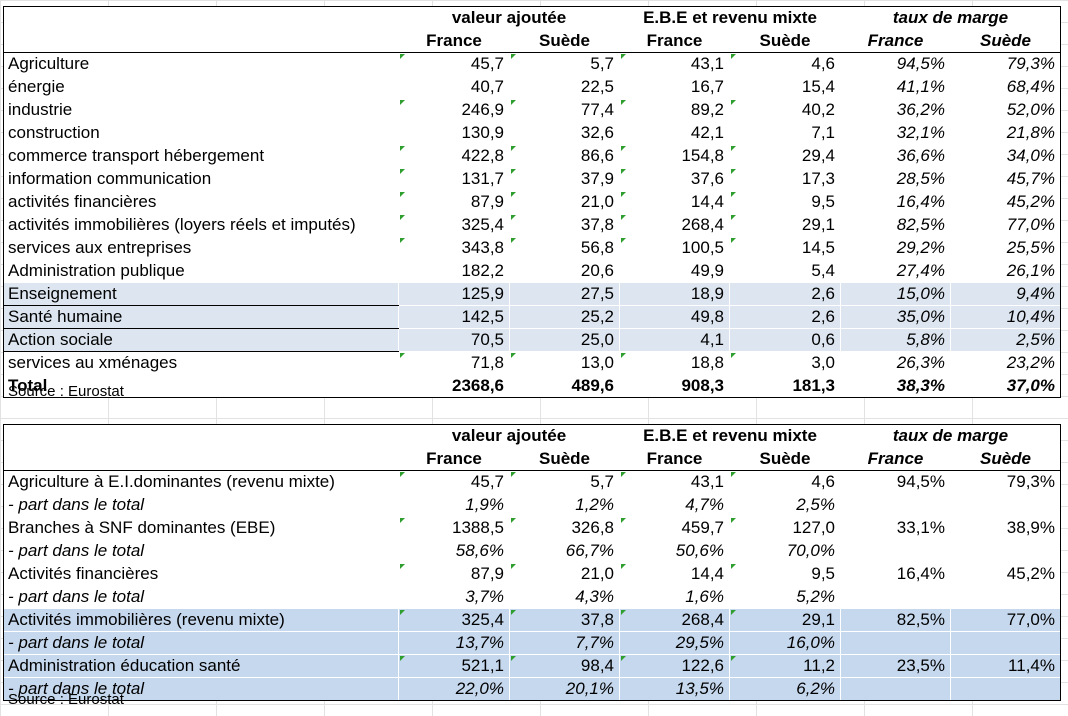 The image size is (1068, 716). I want to click on row-label: industrie, so click(201, 110).